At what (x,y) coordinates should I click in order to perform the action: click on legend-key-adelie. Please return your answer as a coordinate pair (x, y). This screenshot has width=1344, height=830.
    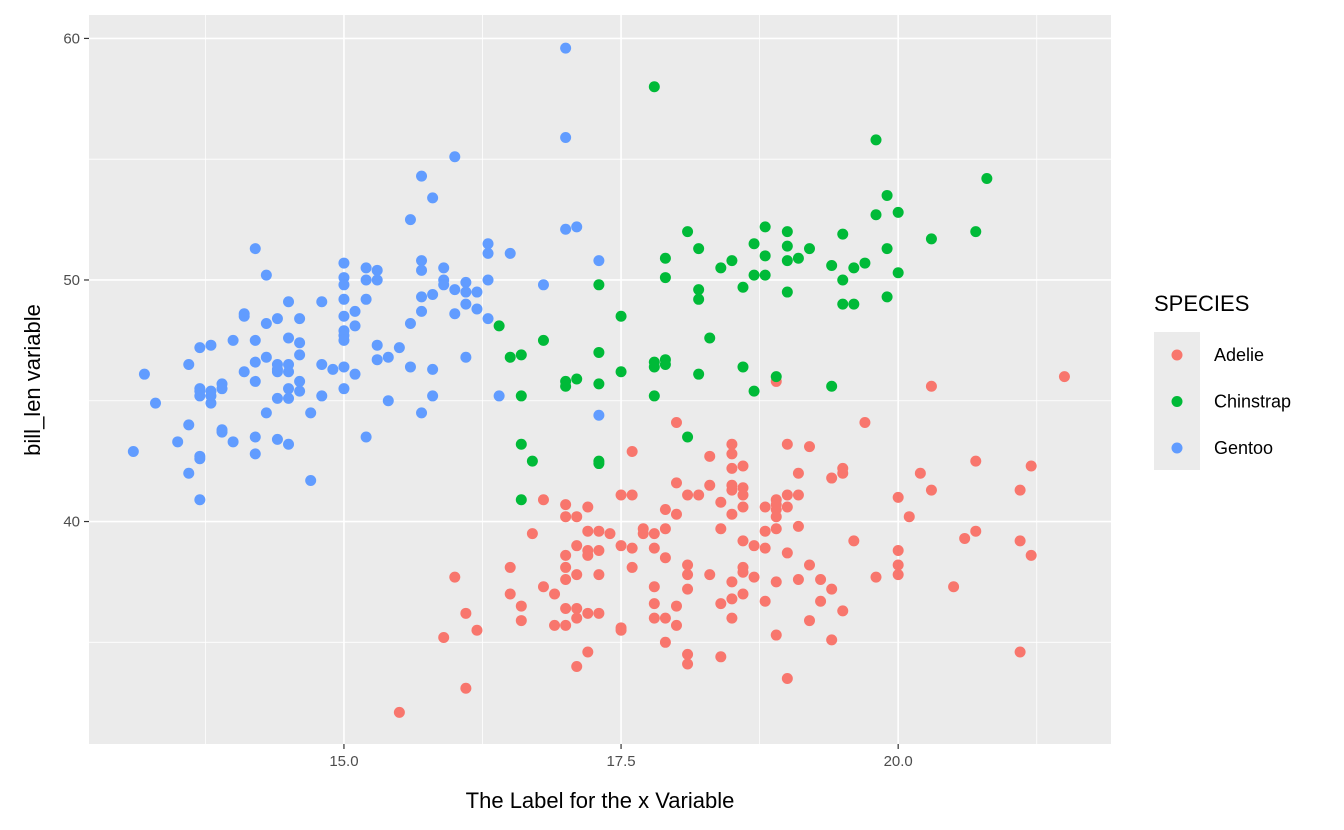
    Looking at the image, I should click on (1177, 355).